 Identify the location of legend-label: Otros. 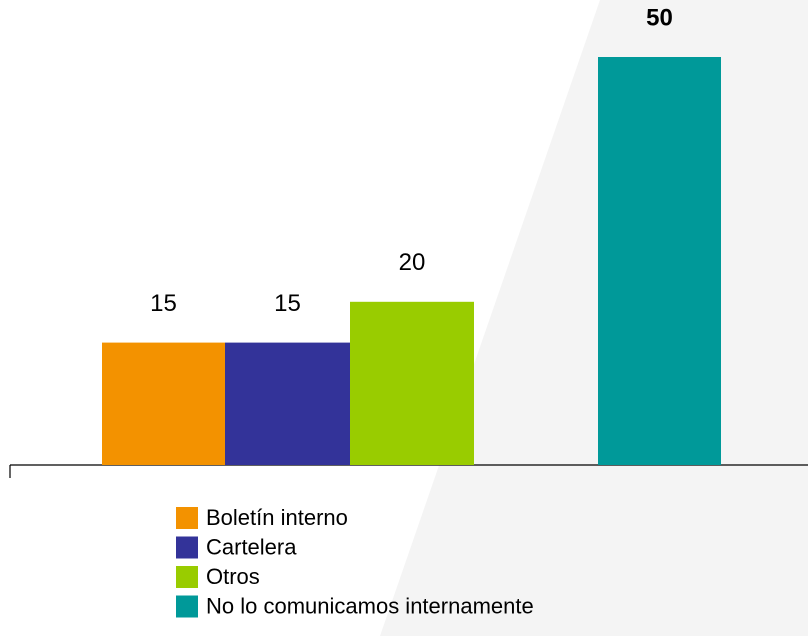
(233, 576).